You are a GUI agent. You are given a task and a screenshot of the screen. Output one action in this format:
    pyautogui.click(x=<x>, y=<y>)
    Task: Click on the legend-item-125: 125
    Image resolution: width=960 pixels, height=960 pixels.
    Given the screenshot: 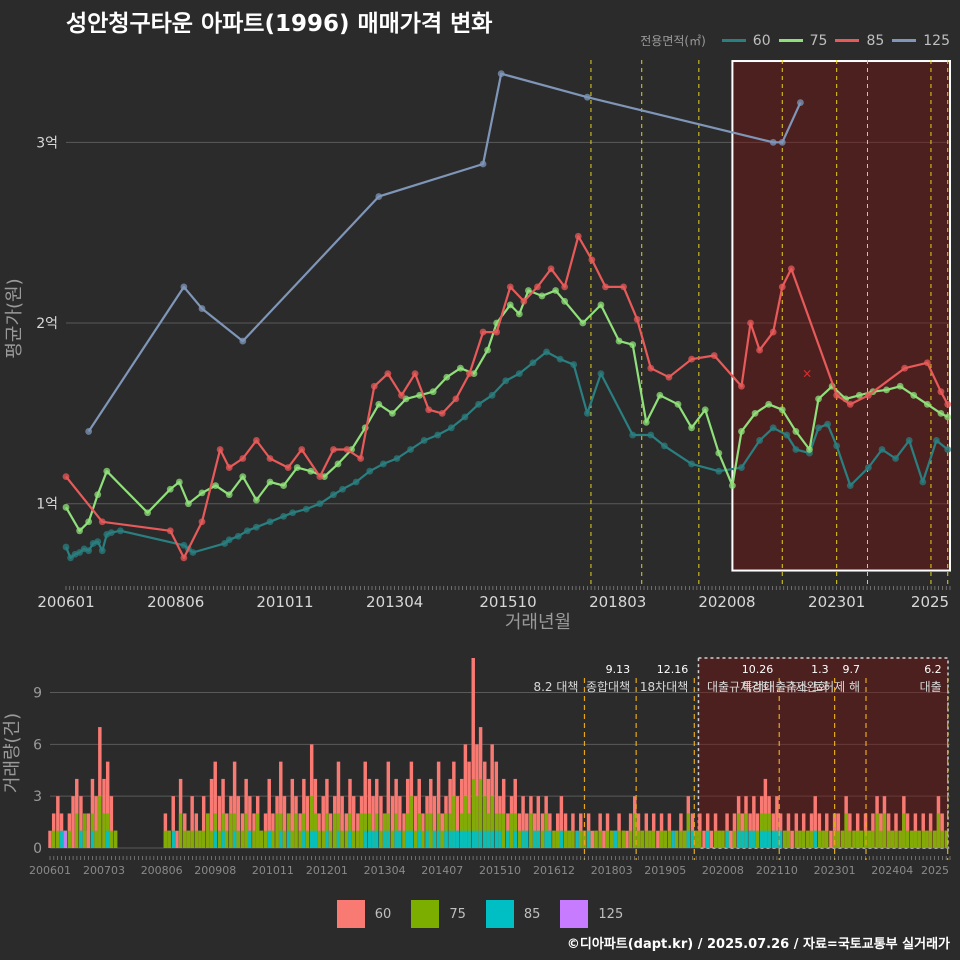 What is the action you would take?
    pyautogui.click(x=921, y=41)
    